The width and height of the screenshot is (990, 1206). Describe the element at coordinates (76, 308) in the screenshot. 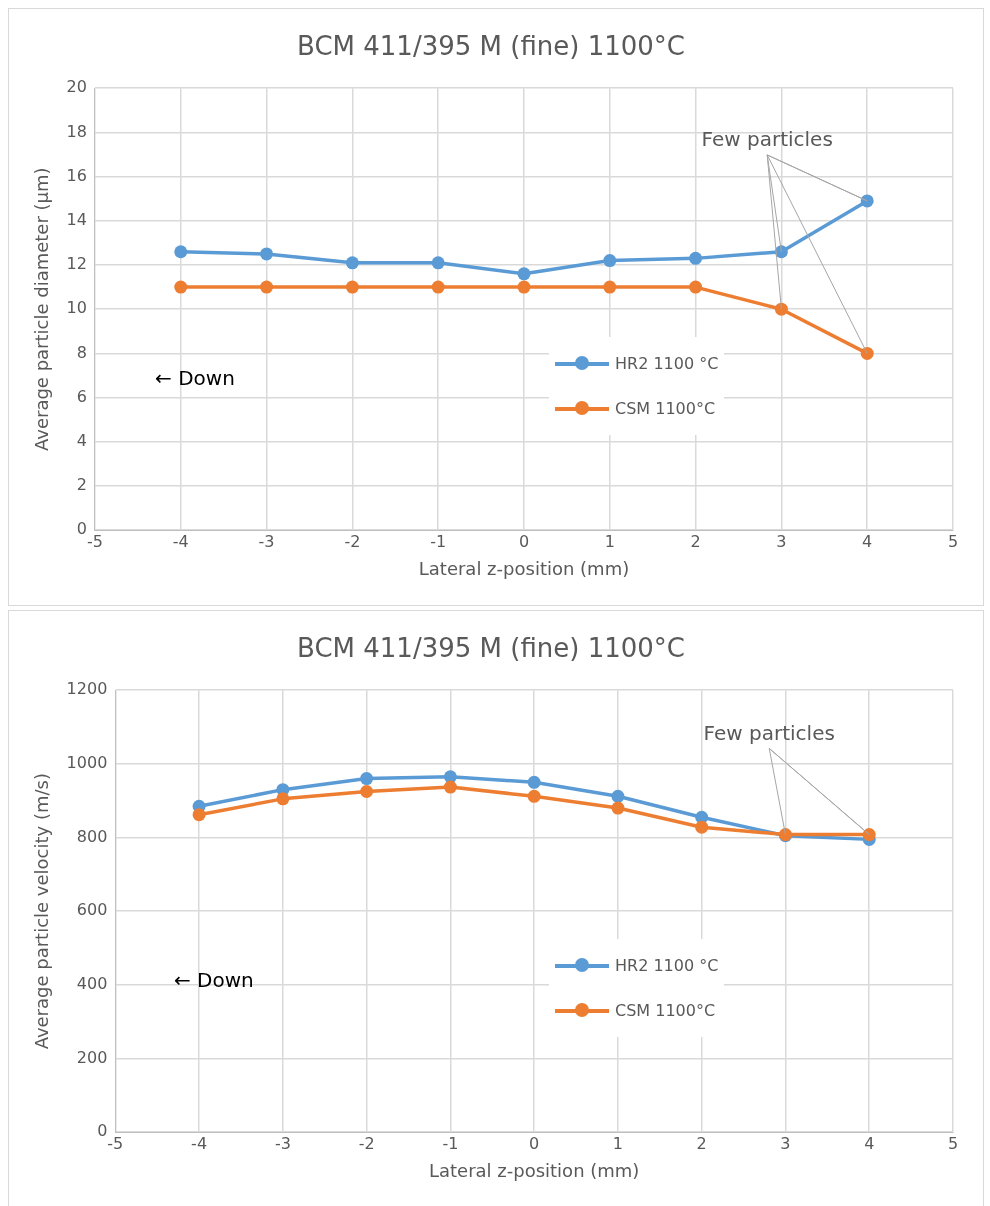

I see `y-tick-label: 10` at that location.